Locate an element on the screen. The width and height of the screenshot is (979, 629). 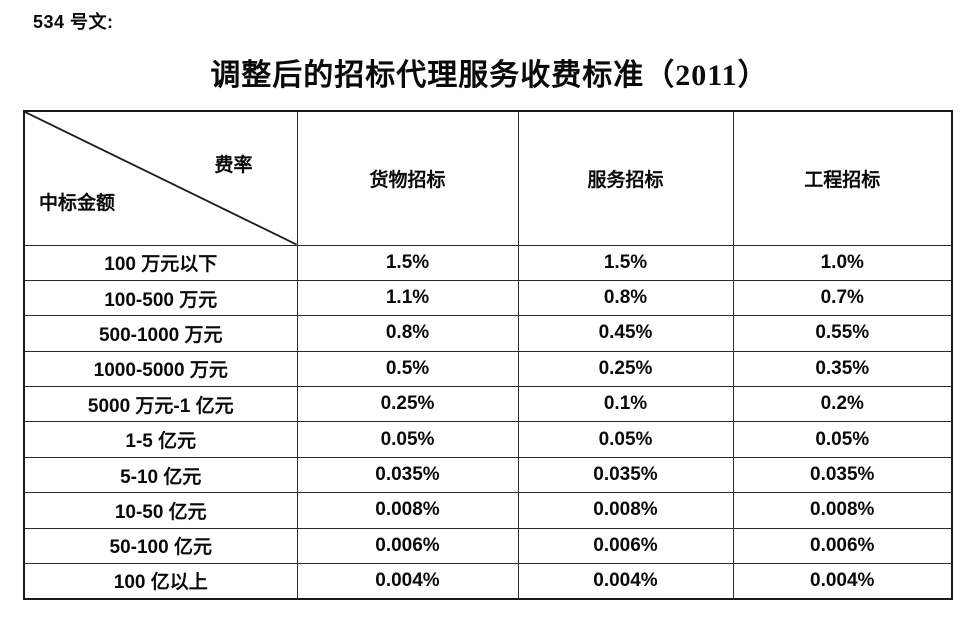
amount-range-cell: 5-10 亿元 is located at coordinates (160, 475).